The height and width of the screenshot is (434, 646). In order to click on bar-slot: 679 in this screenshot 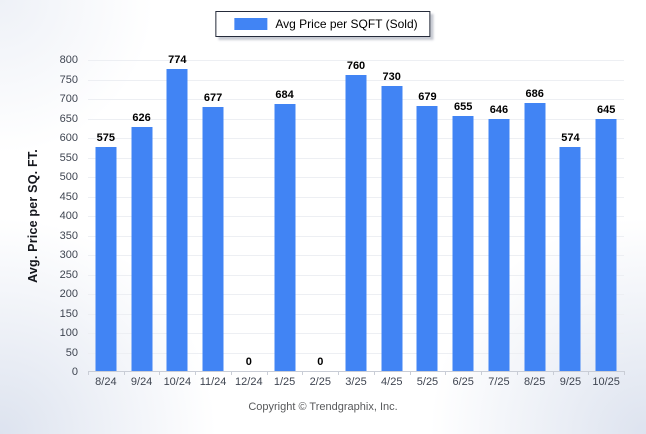, I will do `click(428, 215)`.